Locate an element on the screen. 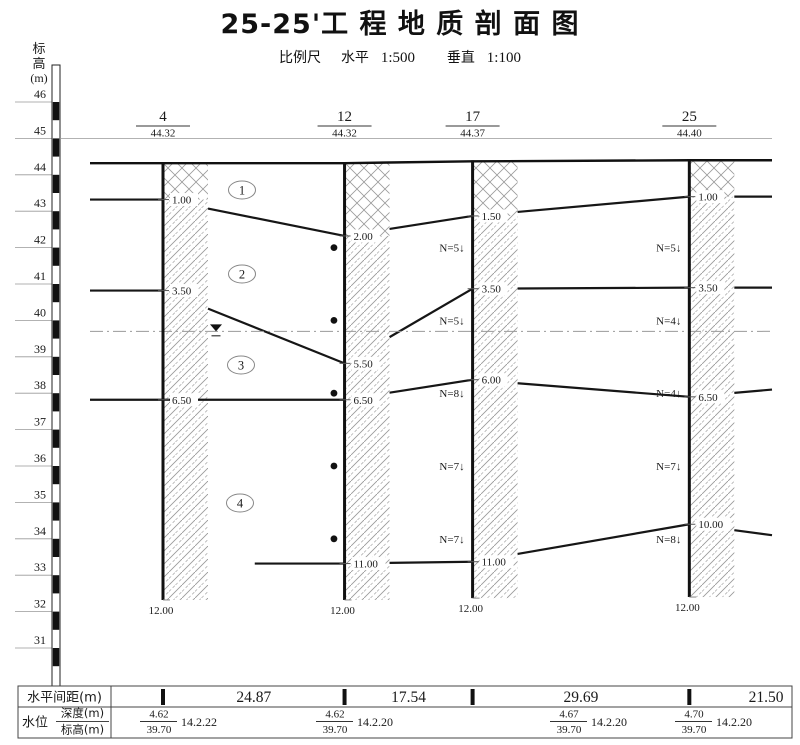  layer-number-text: 3 is located at coordinates (241, 366).